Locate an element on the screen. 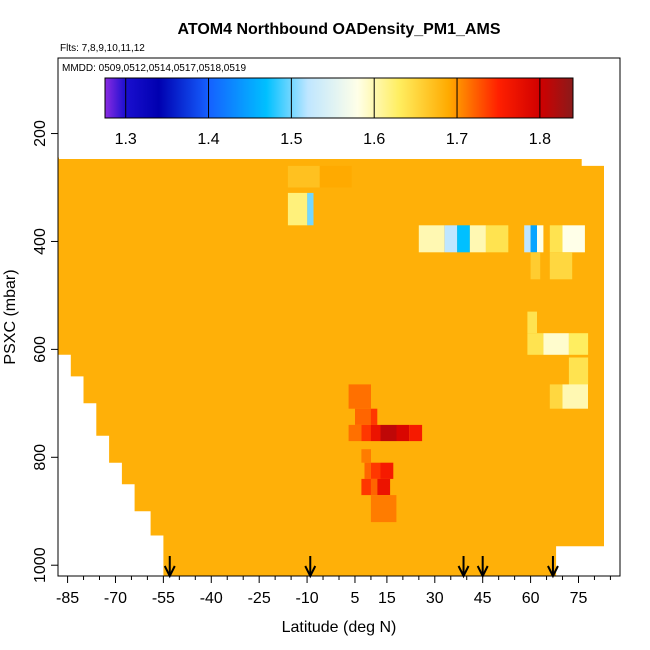 This screenshot has height=650, width=650. dates-label: MMDD: 0509,0512,0514,0517,0518,0519 is located at coordinates (154, 68).